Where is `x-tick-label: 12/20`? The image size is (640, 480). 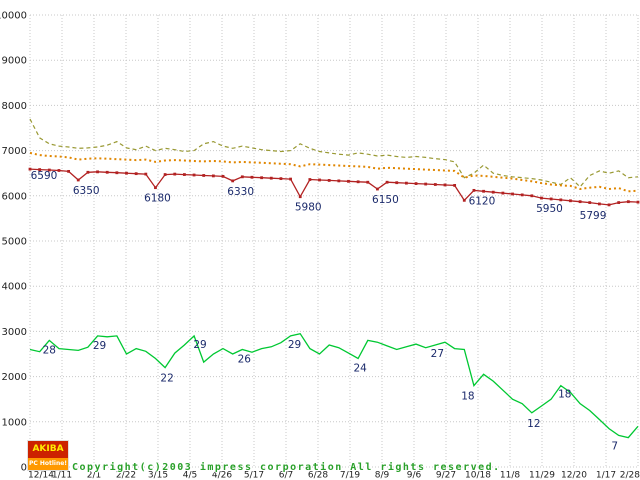
x-tick-label: 12/20 is located at coordinates (574, 475).